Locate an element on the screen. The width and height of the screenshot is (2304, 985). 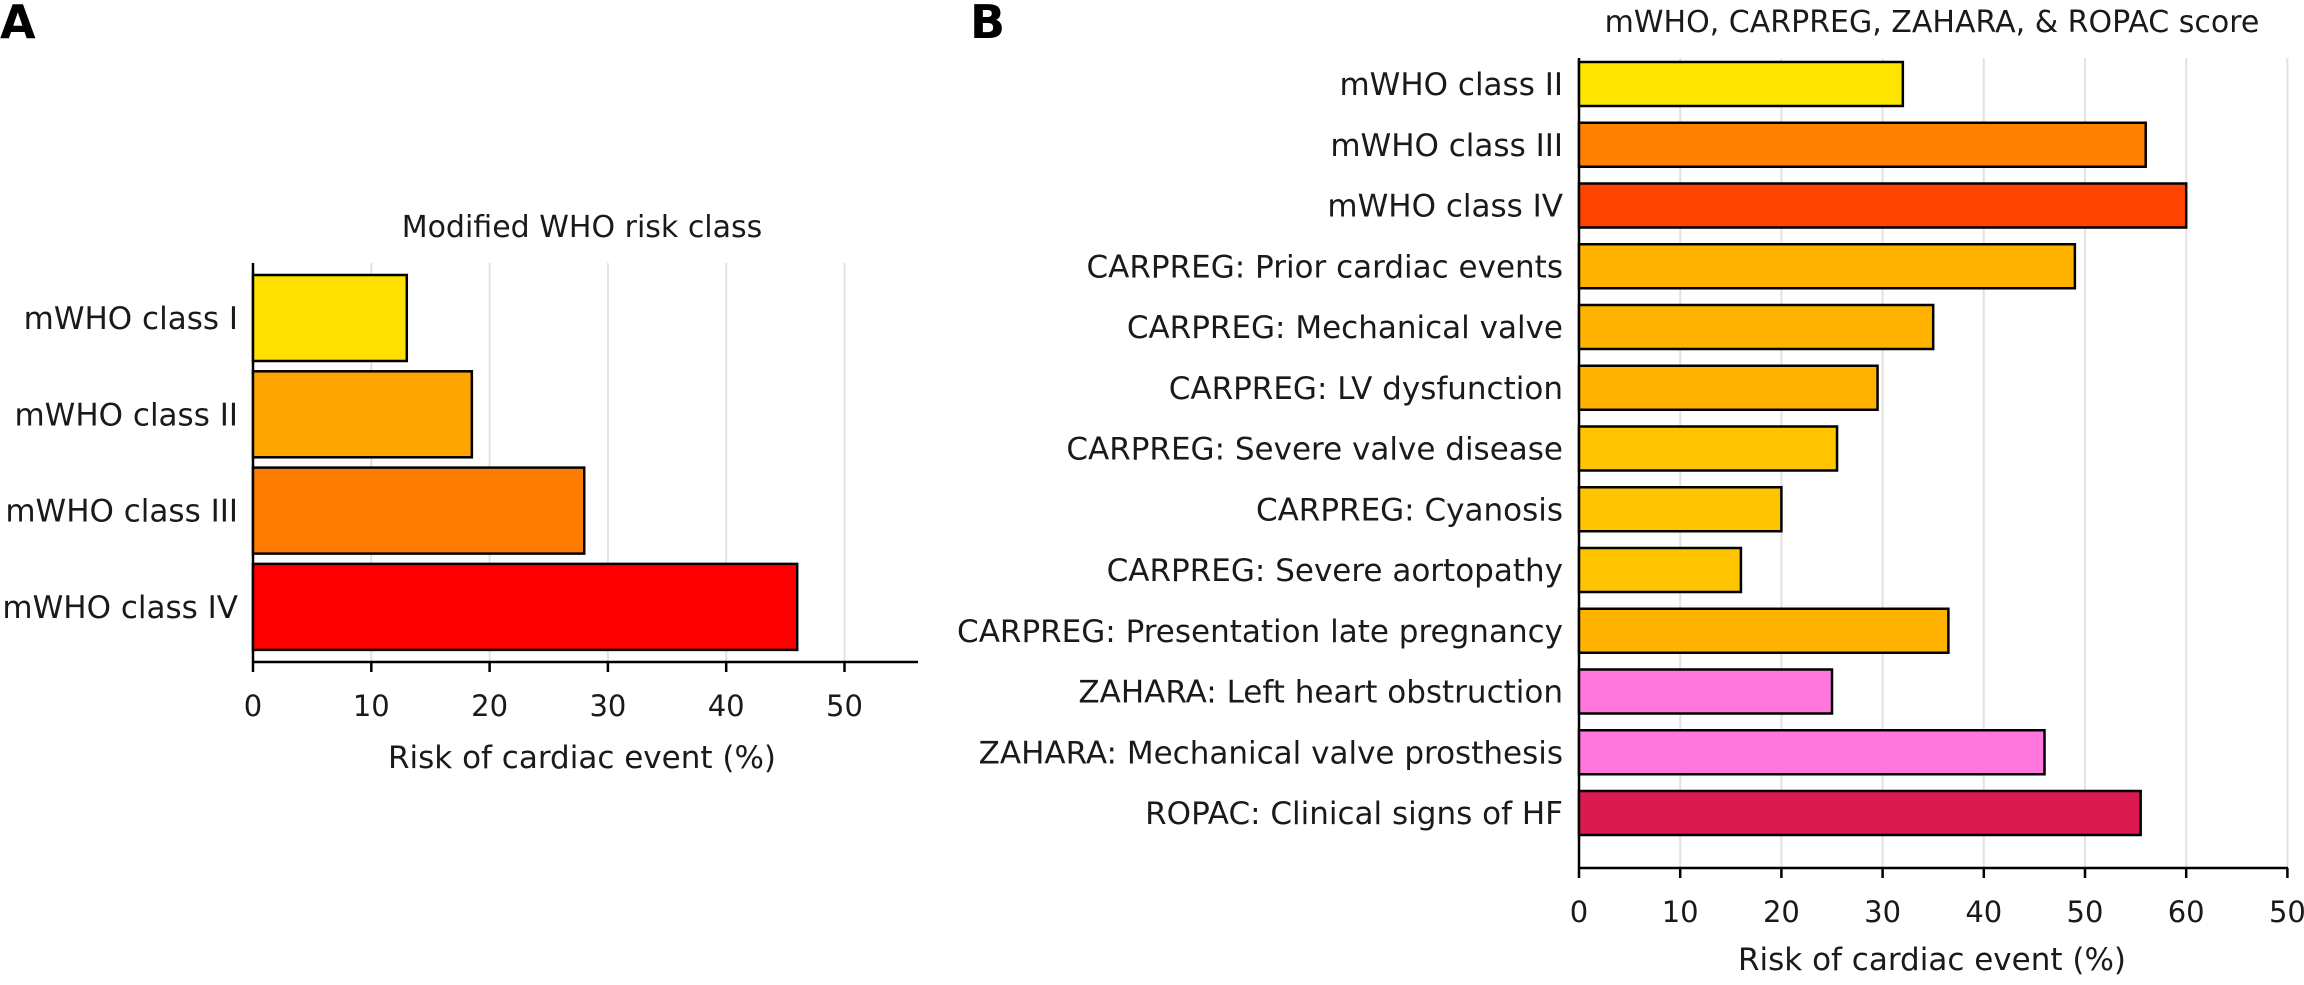
category-label: ZAHARA: Left heart obstruction is located at coordinates (1320, 693).